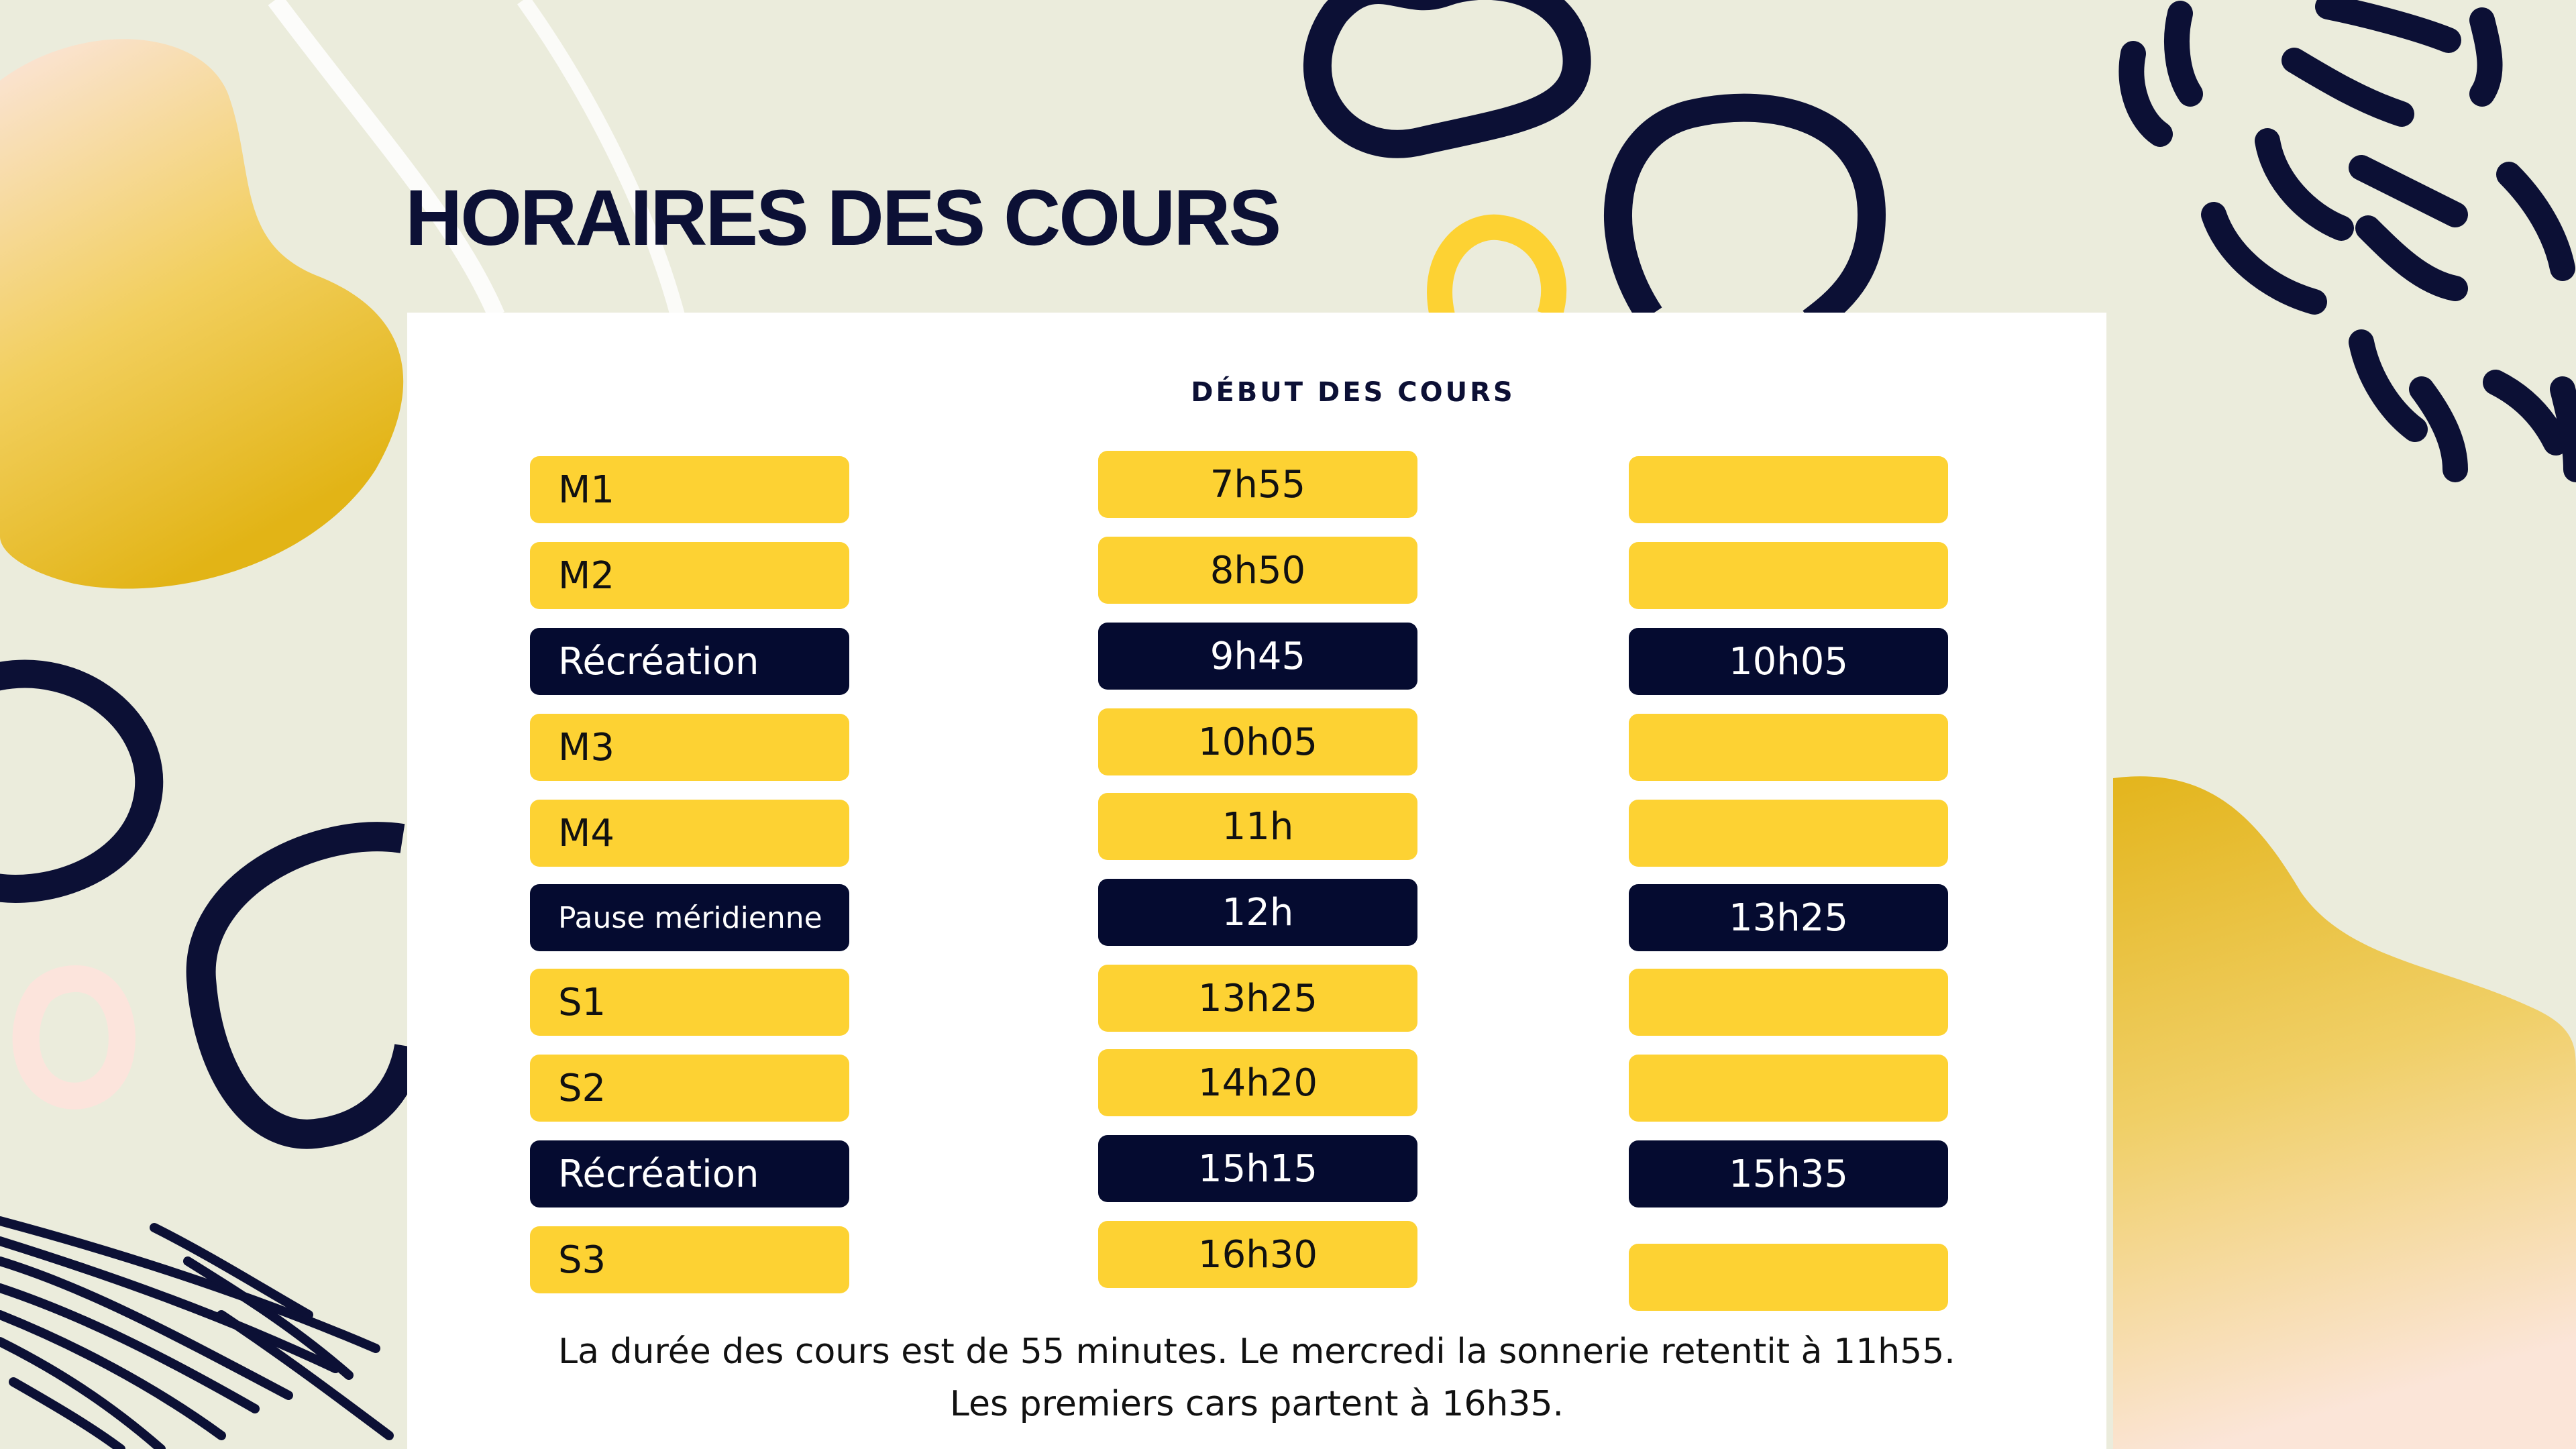 This screenshot has height=1449, width=2576. I want to click on start-time: 8h50, so click(1257, 570).